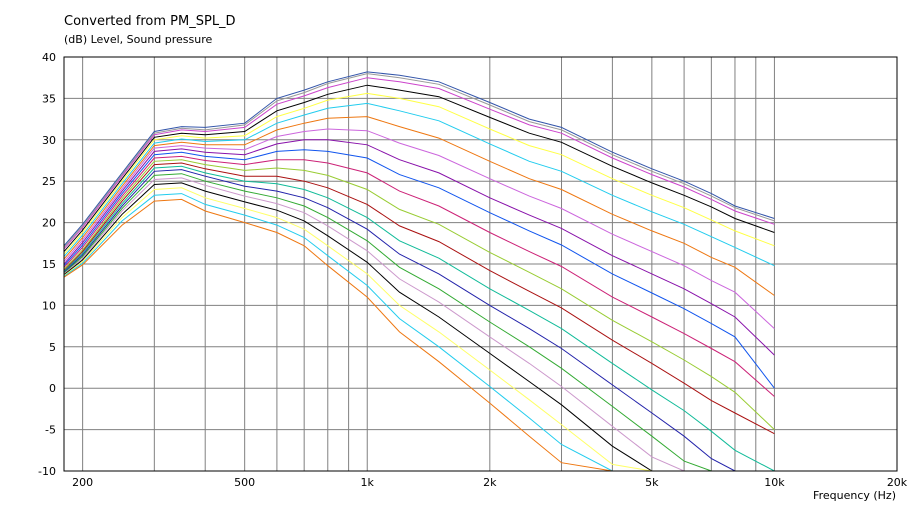  What do you see at coordinates (49, 98) in the screenshot?
I see `y-tick-label: 35` at bounding box center [49, 98].